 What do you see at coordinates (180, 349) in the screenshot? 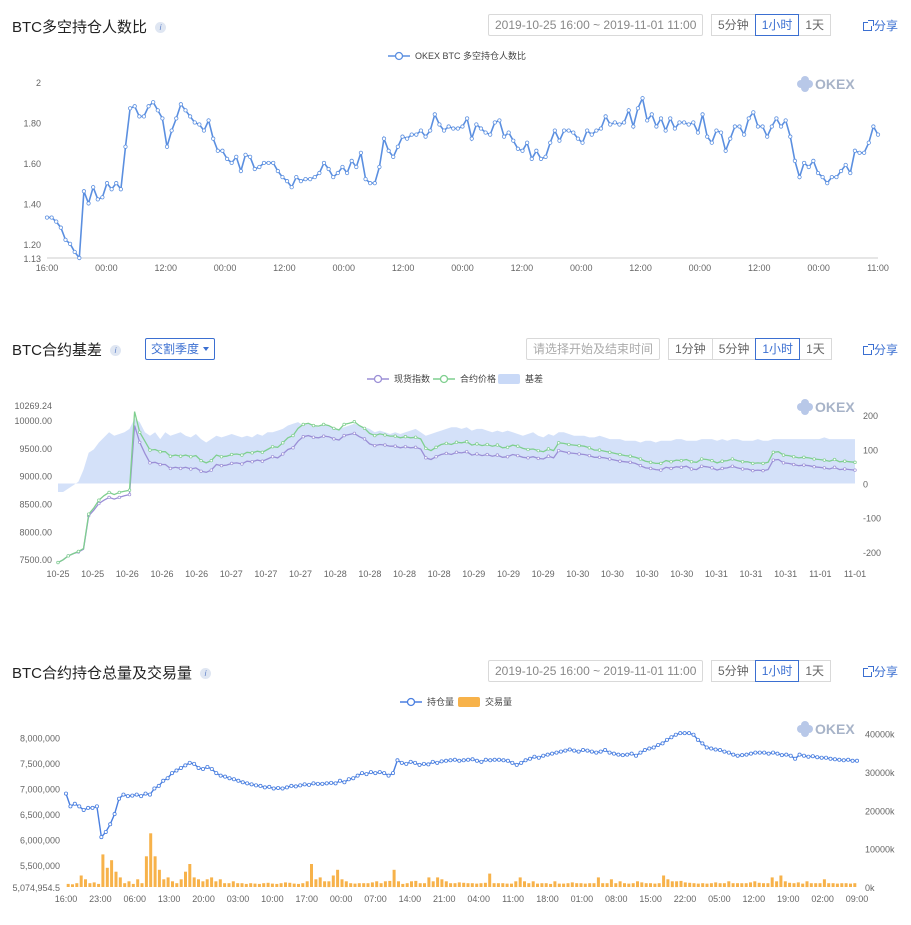
I see `contract-type-dropdown: 交割季度` at bounding box center [180, 349].